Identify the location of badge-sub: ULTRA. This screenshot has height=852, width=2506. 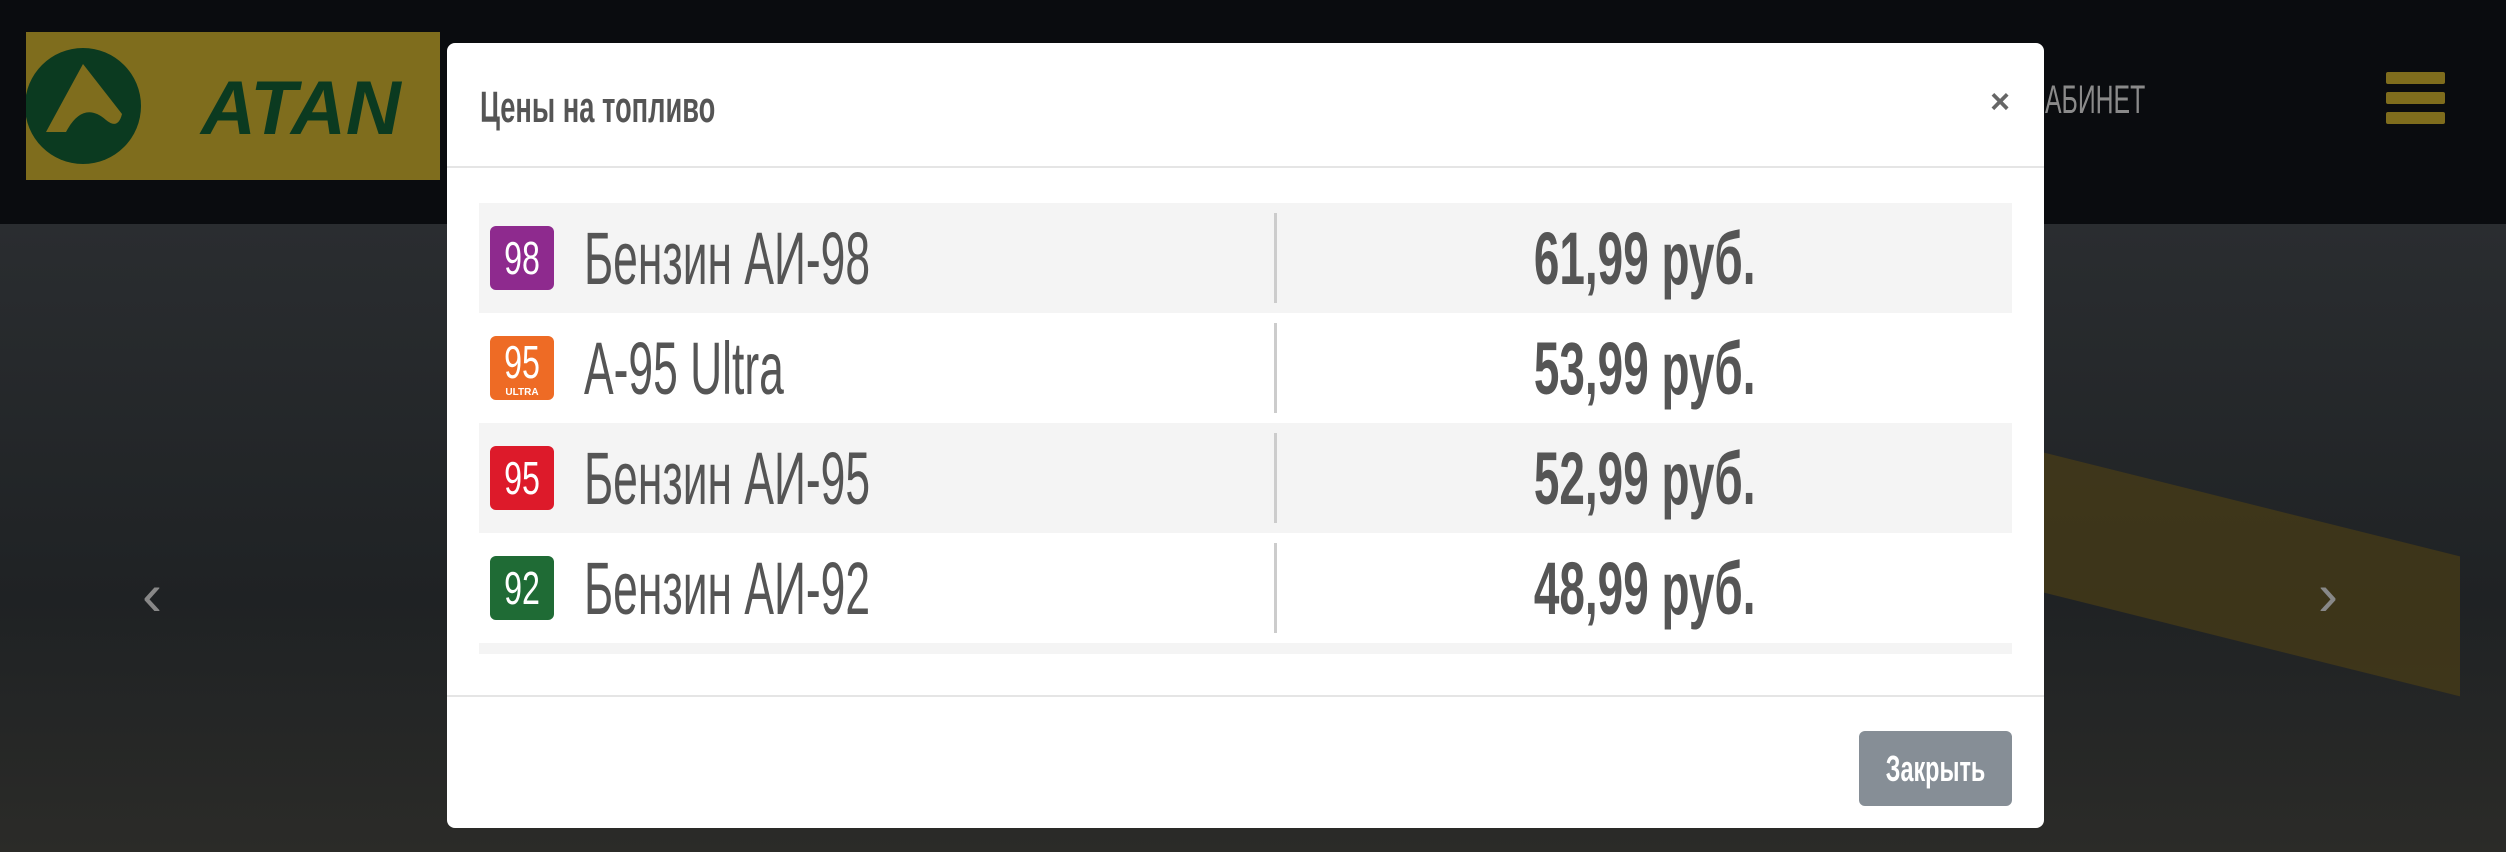
(522, 392).